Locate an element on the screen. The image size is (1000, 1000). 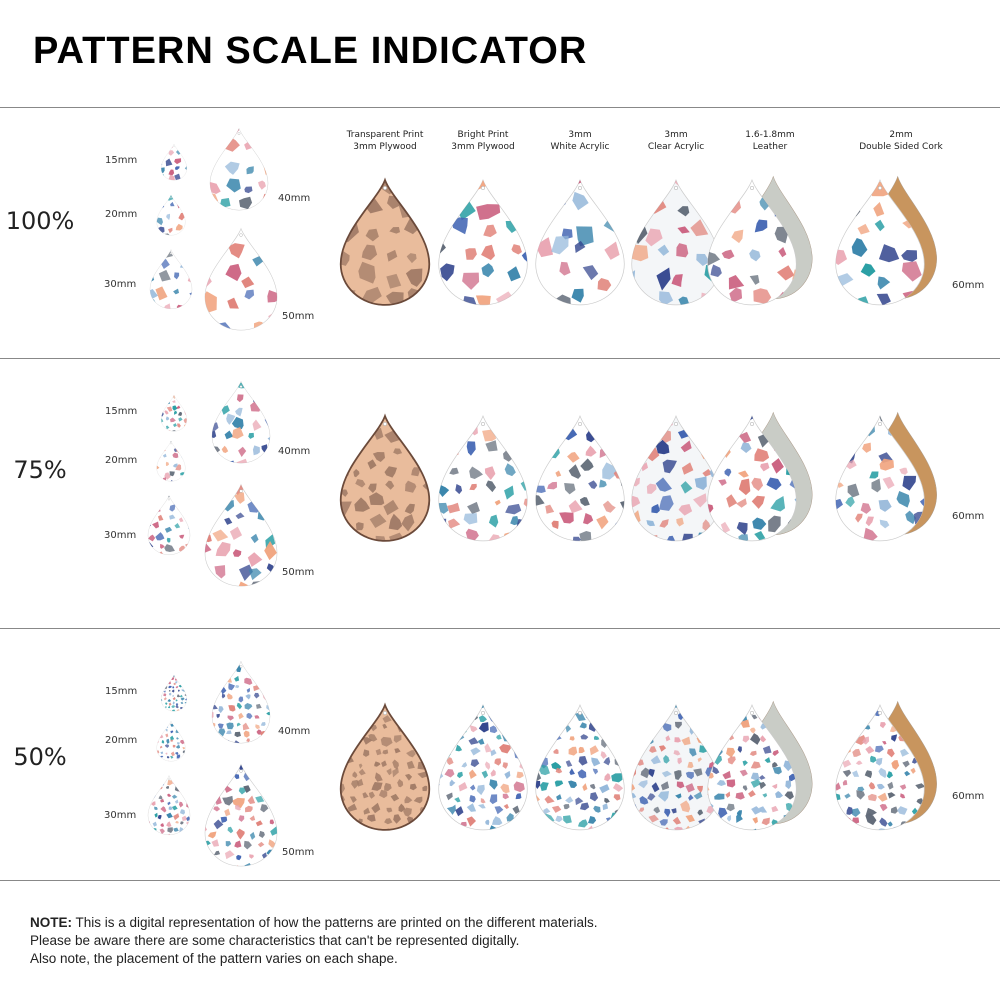
scale-label: 75% is located at coordinates (40, 470).